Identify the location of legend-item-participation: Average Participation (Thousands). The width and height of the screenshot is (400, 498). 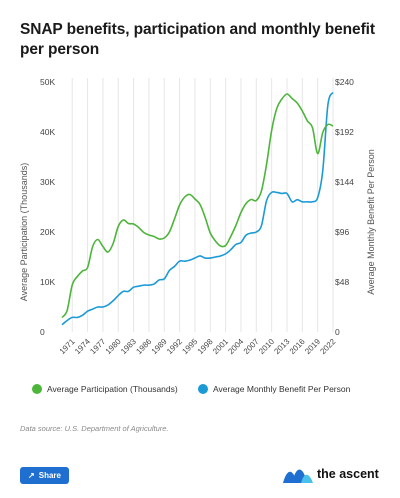
(105, 389).